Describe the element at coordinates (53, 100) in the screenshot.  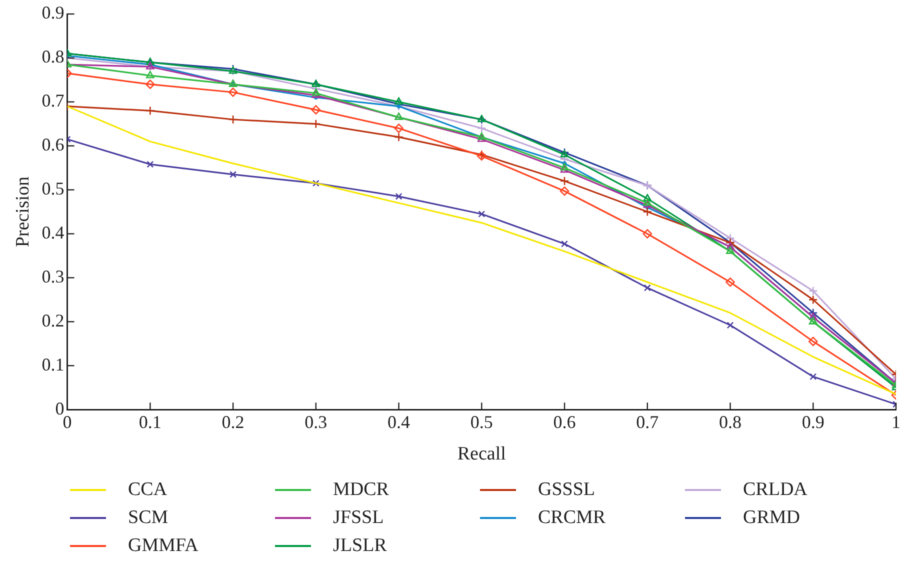
I see `y-tick-label: 0.7` at that location.